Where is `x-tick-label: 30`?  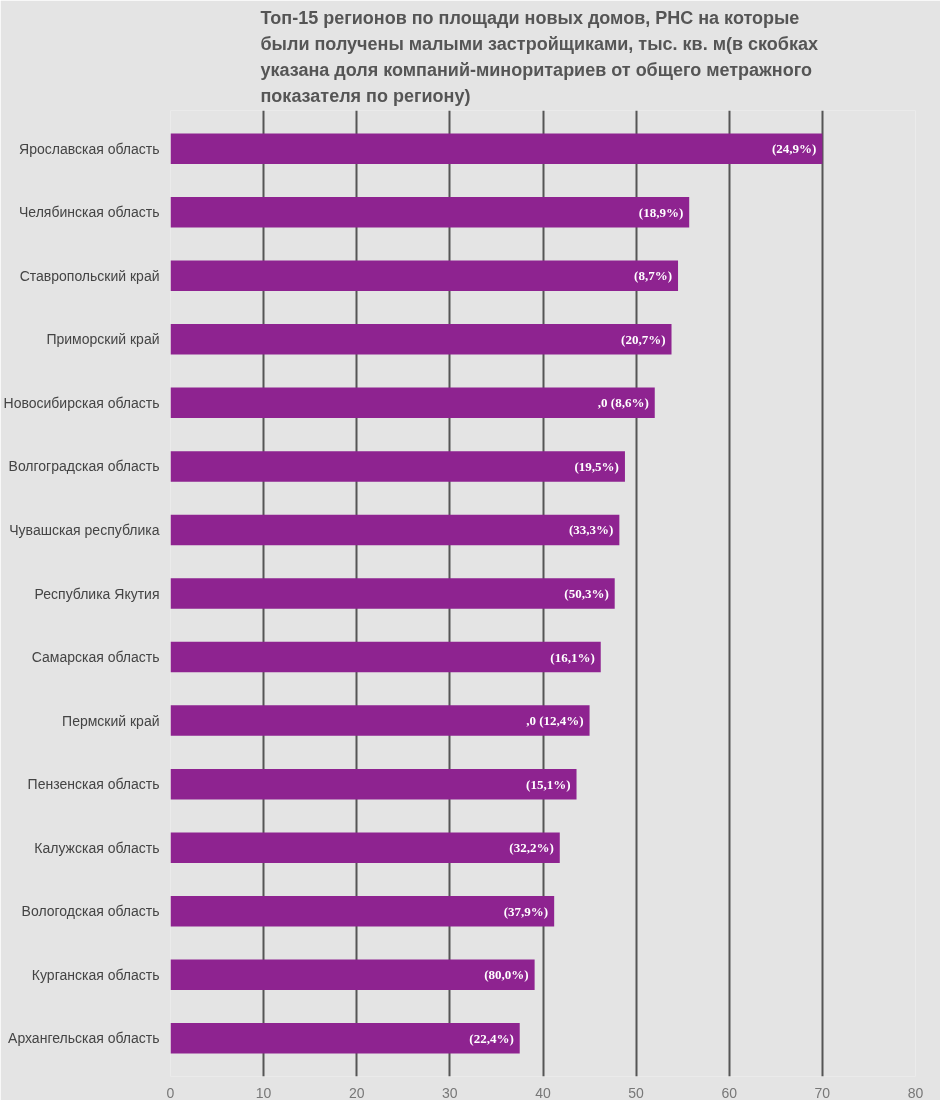
x-tick-label: 30 is located at coordinates (450, 1092).